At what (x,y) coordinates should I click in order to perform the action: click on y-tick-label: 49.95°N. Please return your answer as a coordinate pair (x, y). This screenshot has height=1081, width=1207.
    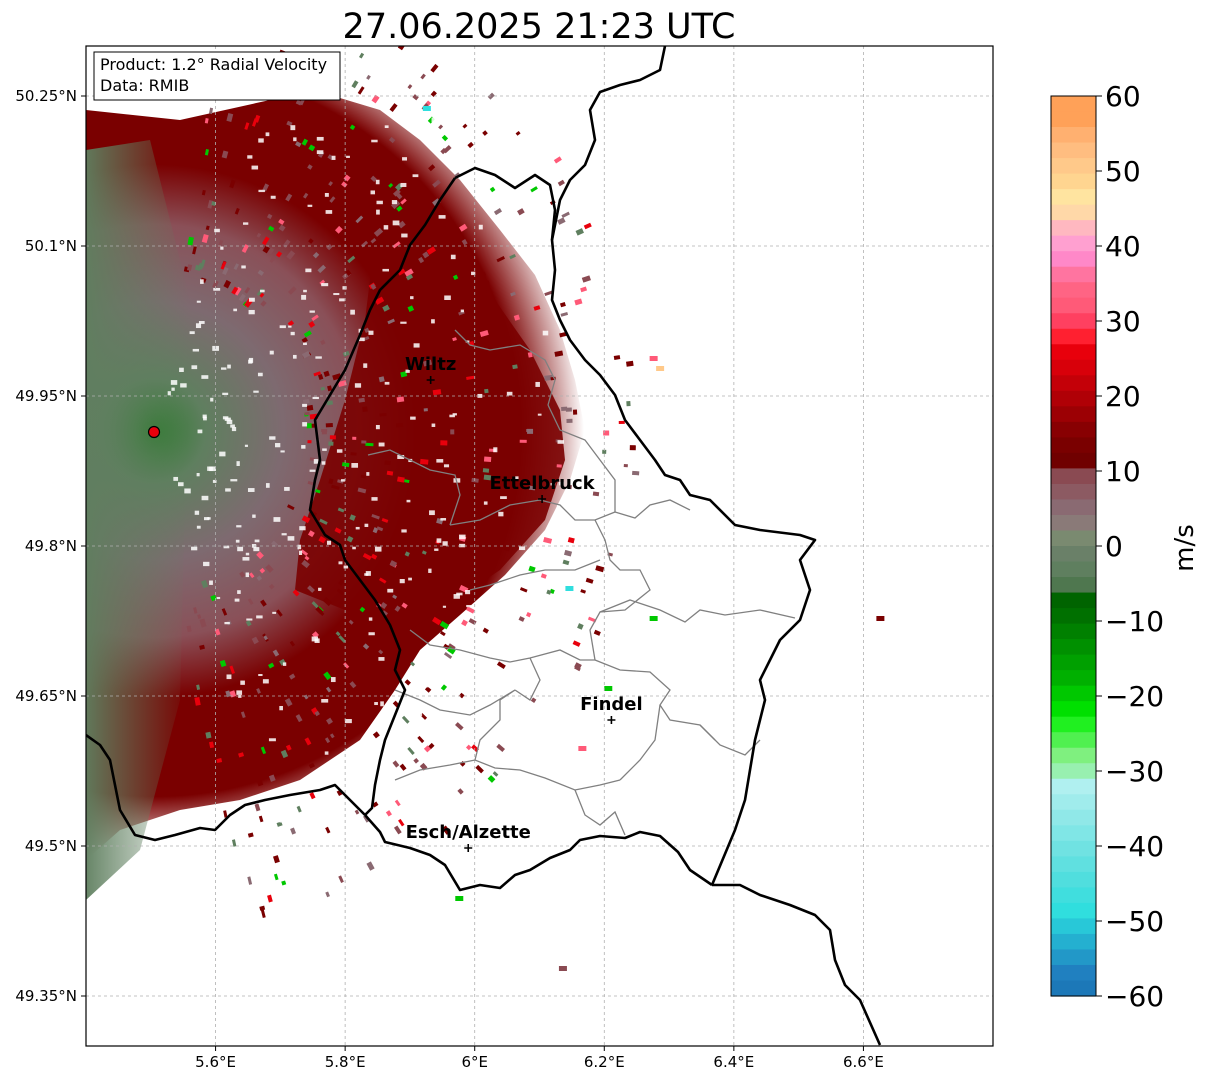
    Looking at the image, I should click on (46, 396).